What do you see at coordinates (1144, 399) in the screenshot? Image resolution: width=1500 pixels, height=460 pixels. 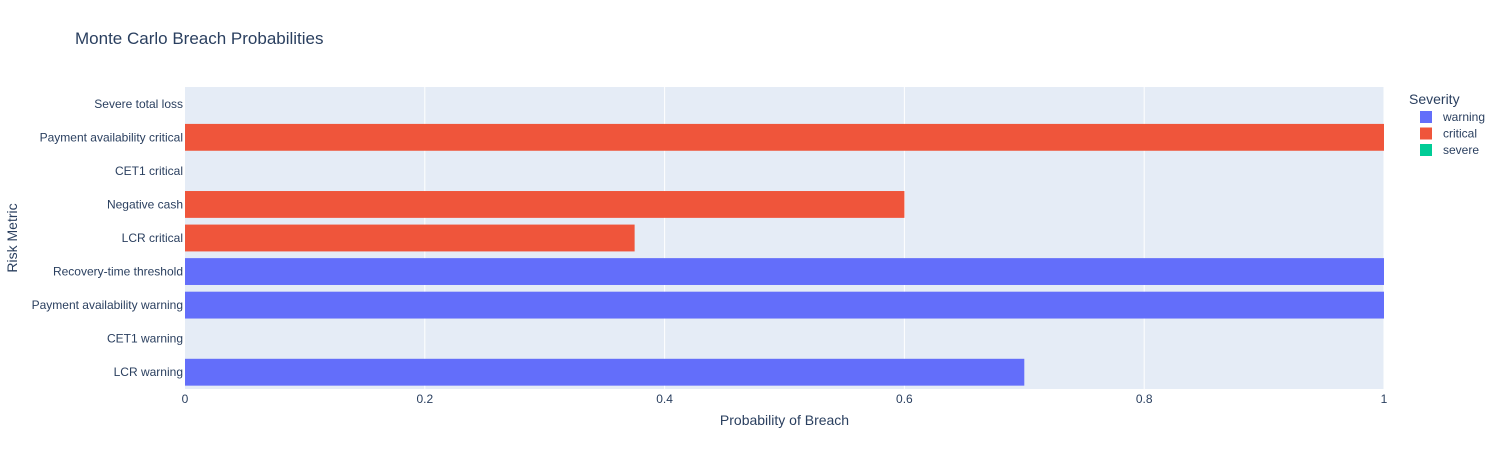 I see `x-tick-label: 0.8` at bounding box center [1144, 399].